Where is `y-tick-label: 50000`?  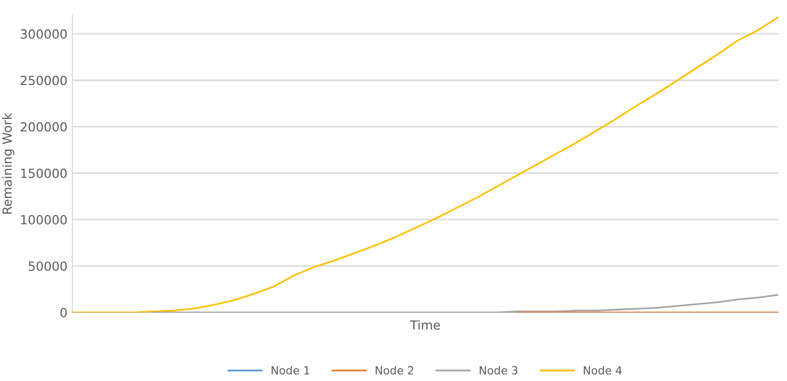 y-tick-label: 50000 is located at coordinates (47, 266).